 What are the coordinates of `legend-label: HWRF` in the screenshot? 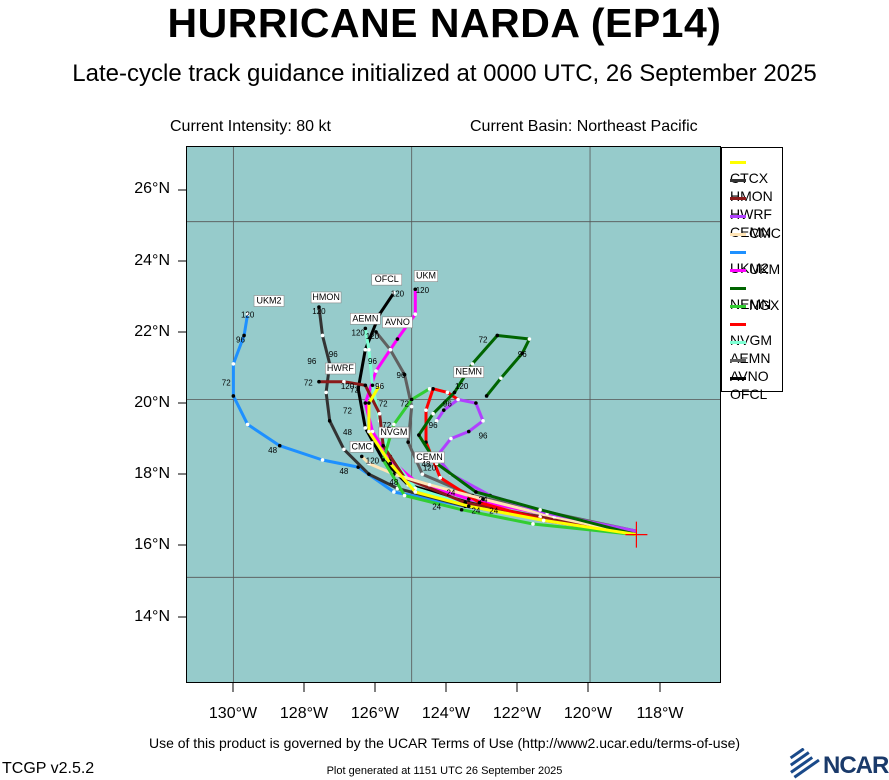 It's located at (751, 214).